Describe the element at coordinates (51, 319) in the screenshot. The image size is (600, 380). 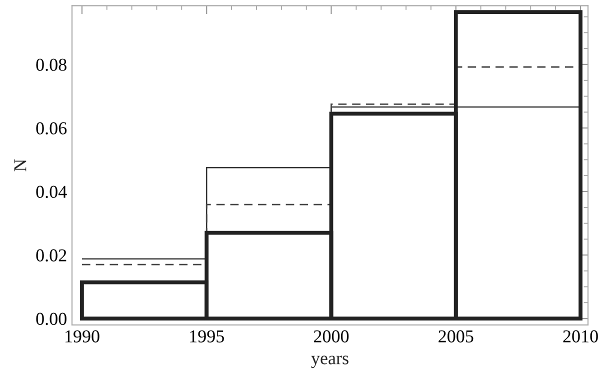
I see `y-tick-label: 0.00` at that location.